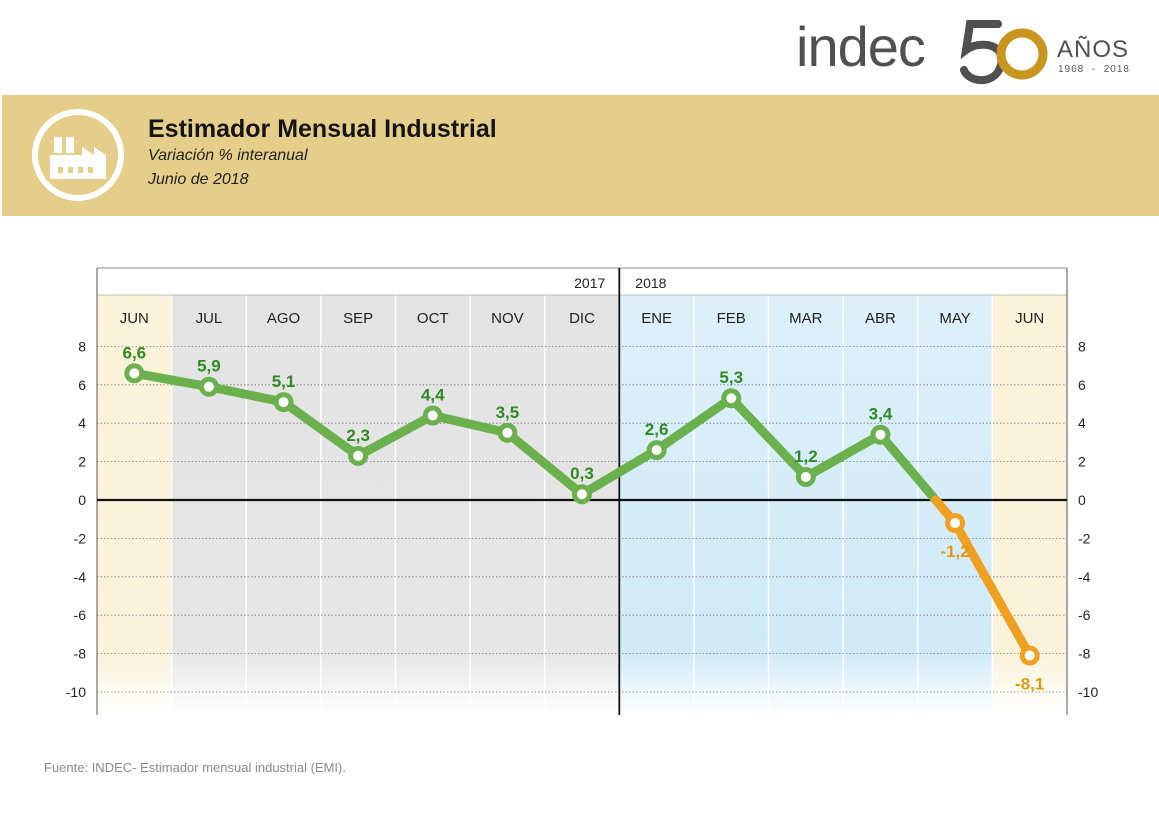  Describe the element at coordinates (322, 129) in the screenshot. I see `page-title: Estimador Mensual Industrial` at that location.